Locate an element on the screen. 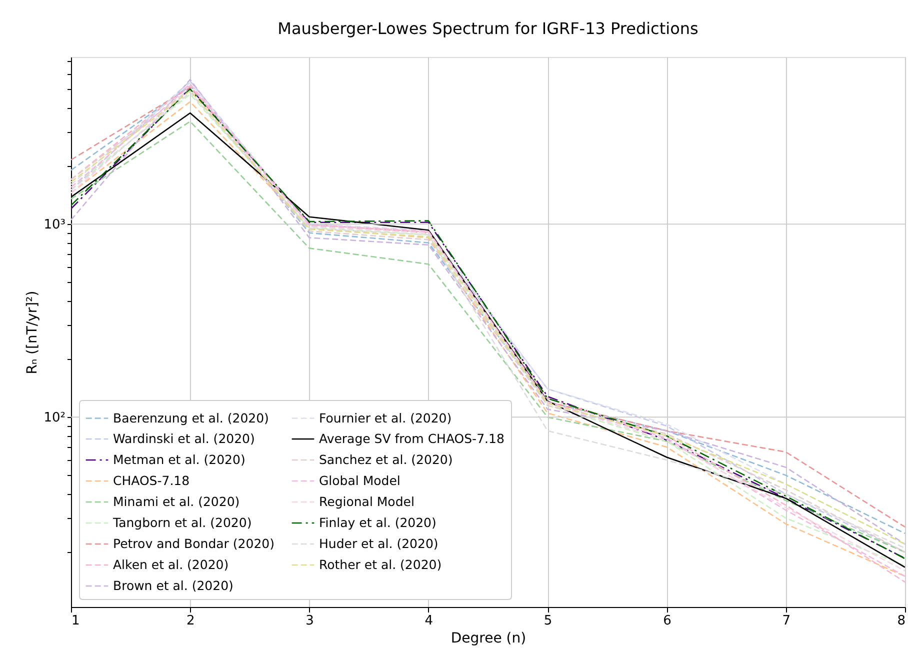  x-tick-label: 3 is located at coordinates (310, 621).